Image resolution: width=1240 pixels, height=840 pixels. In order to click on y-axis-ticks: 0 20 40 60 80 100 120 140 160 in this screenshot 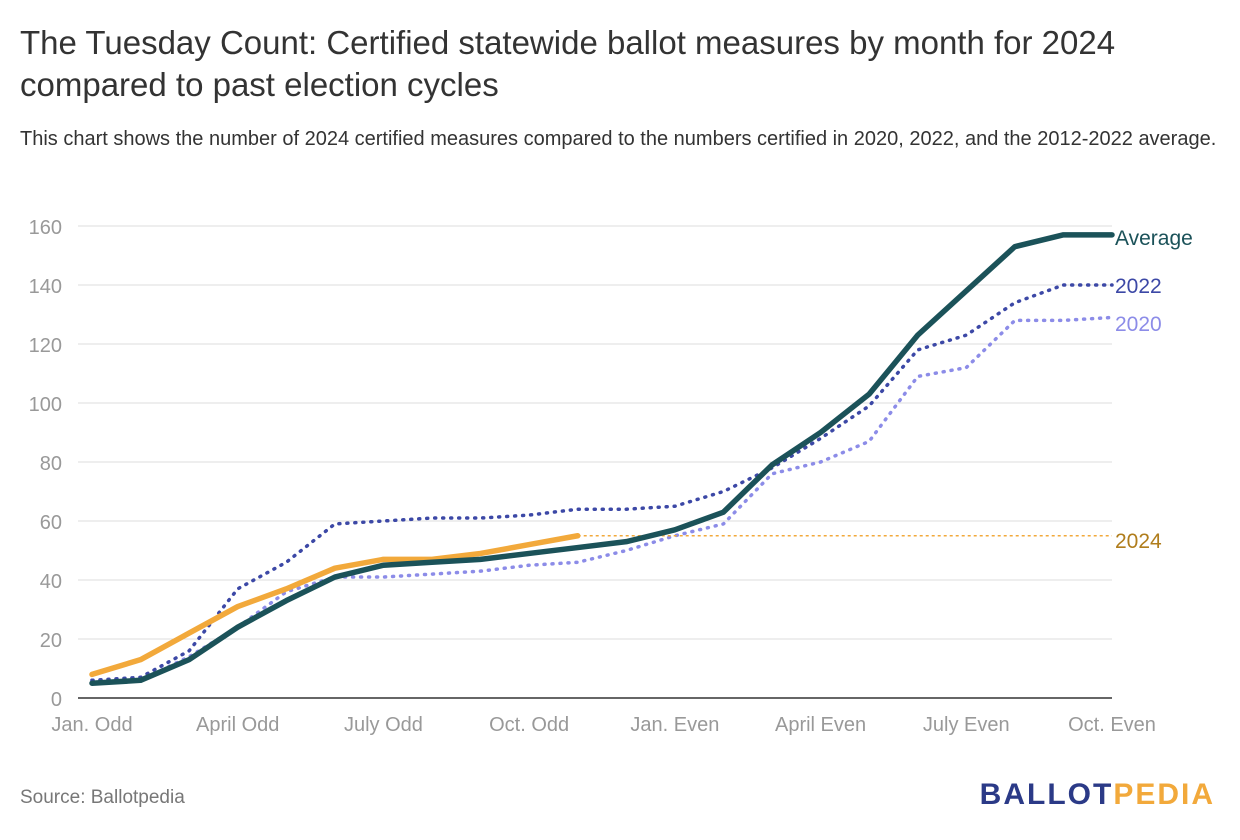, I will do `click(45, 464)`.